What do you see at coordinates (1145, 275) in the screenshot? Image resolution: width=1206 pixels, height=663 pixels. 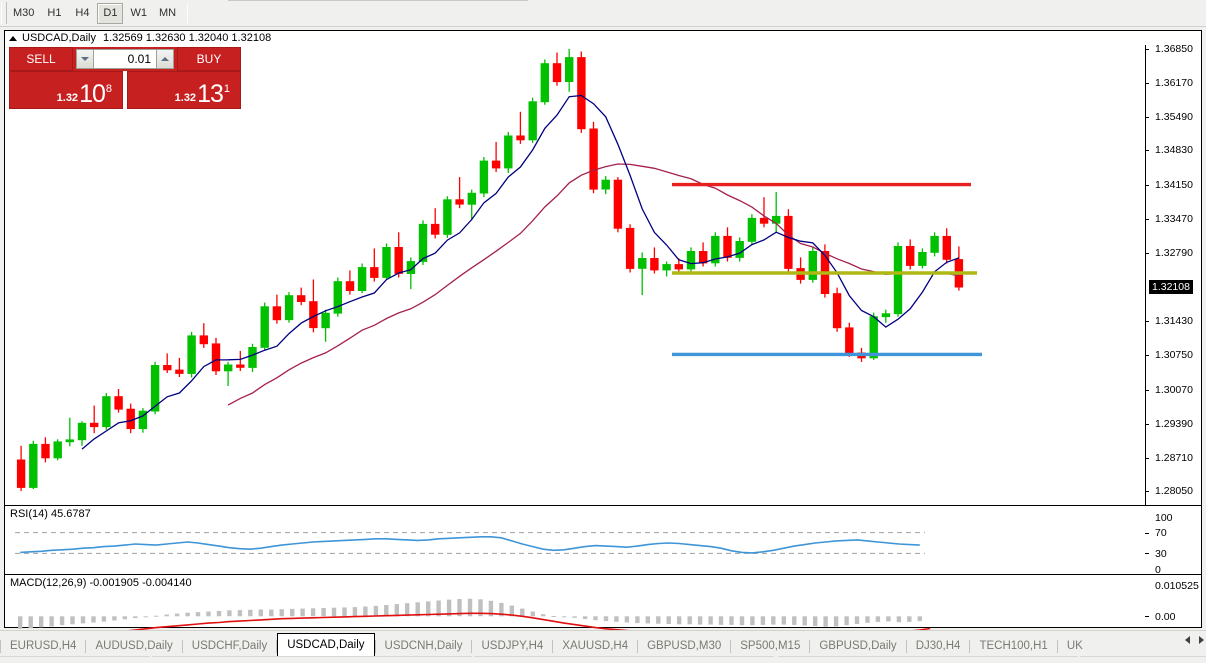 I see `price-axis-line` at bounding box center [1145, 275].